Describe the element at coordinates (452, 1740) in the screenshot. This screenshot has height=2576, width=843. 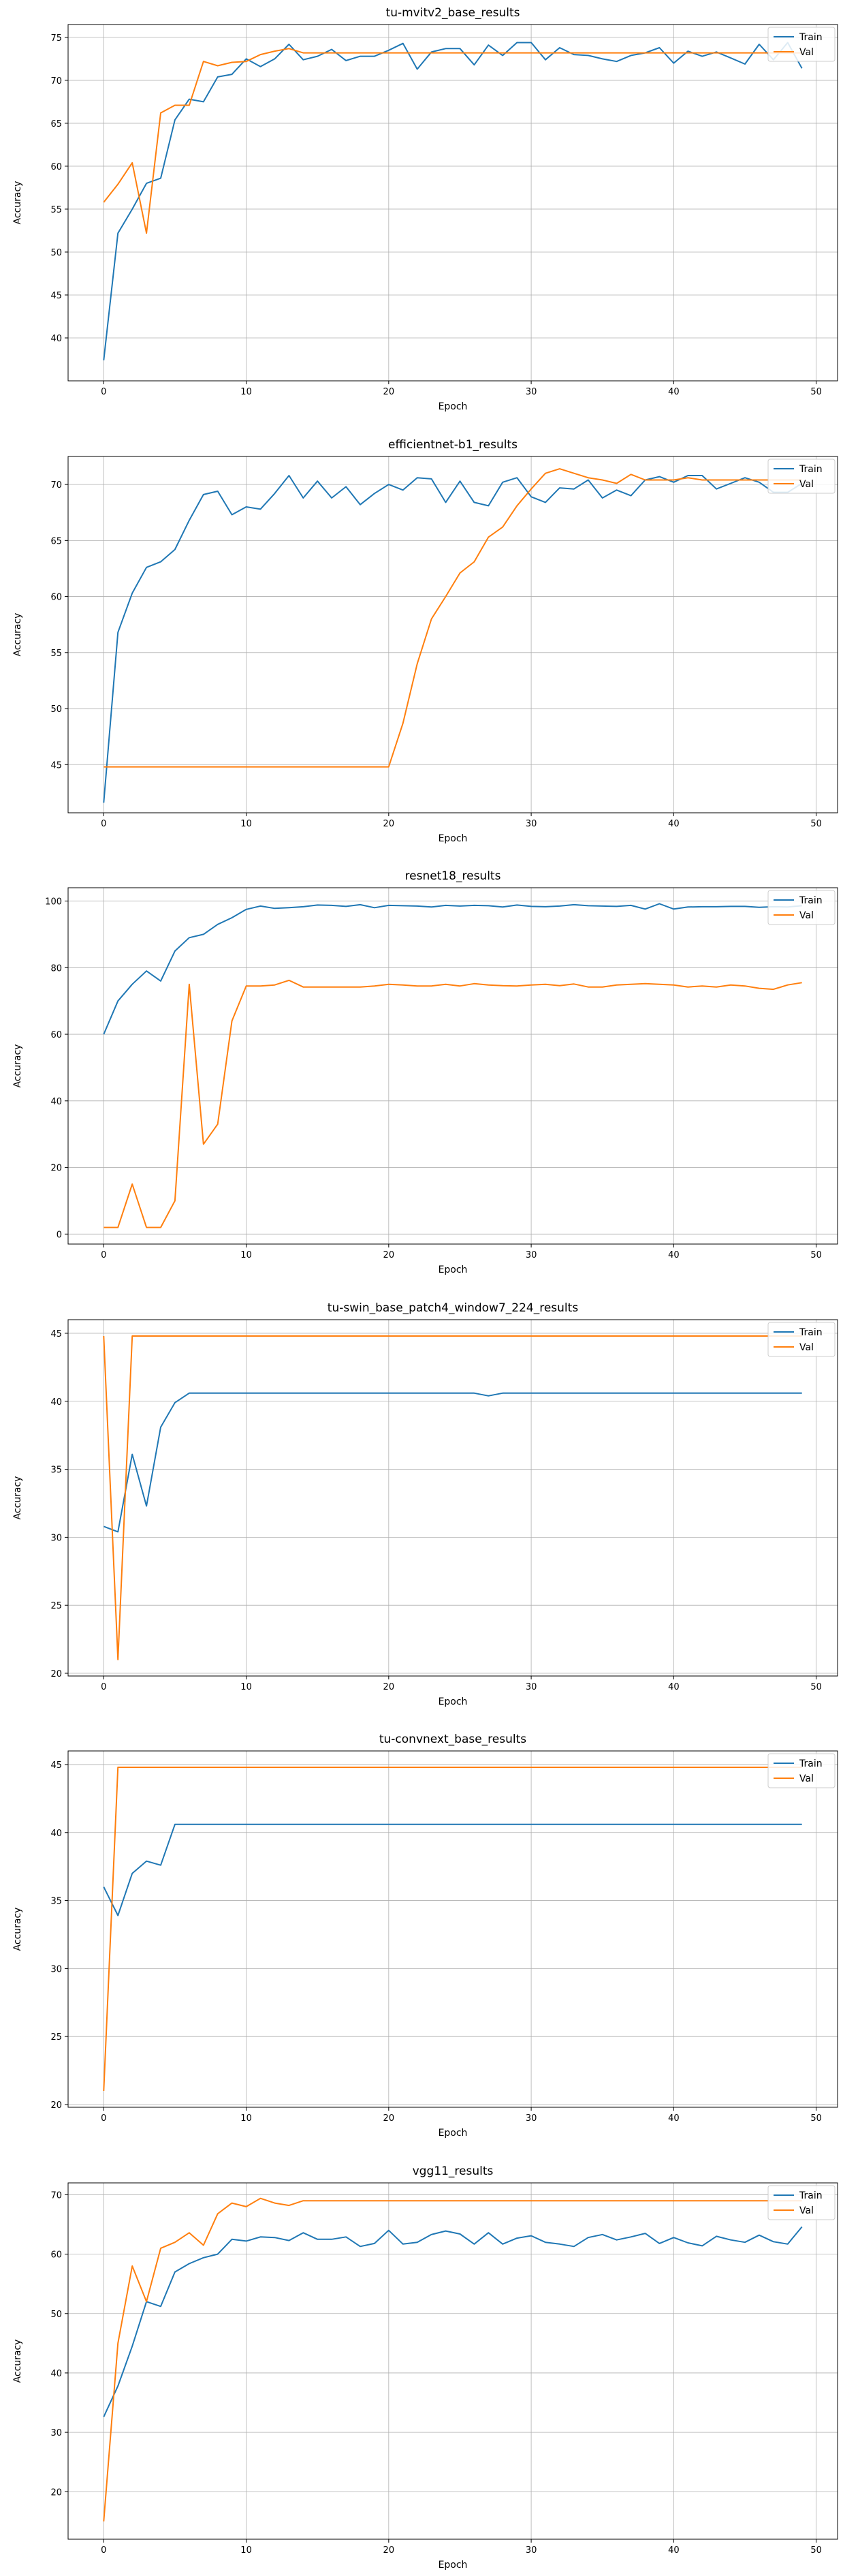
I see `chart-title: tu-convnext_base_results` at that location.